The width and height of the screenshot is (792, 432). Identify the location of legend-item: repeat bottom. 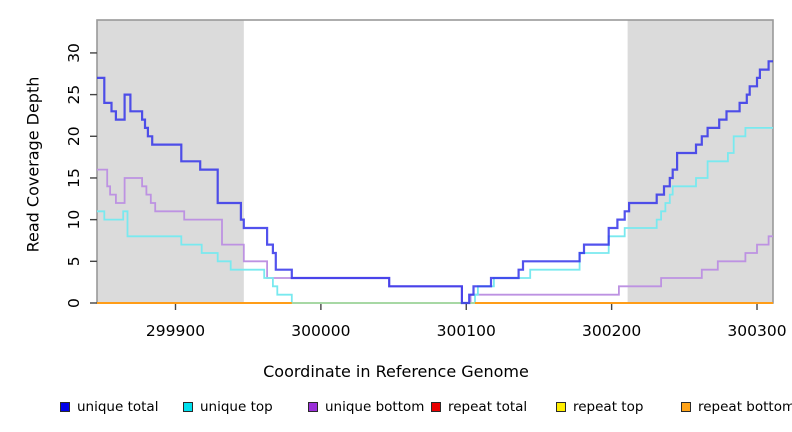
(736, 407).